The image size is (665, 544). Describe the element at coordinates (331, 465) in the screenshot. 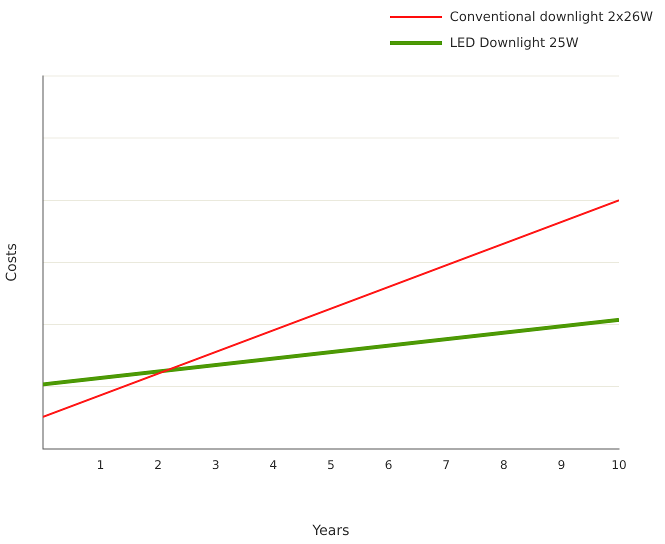

I see `x-tick-label: 5` at that location.